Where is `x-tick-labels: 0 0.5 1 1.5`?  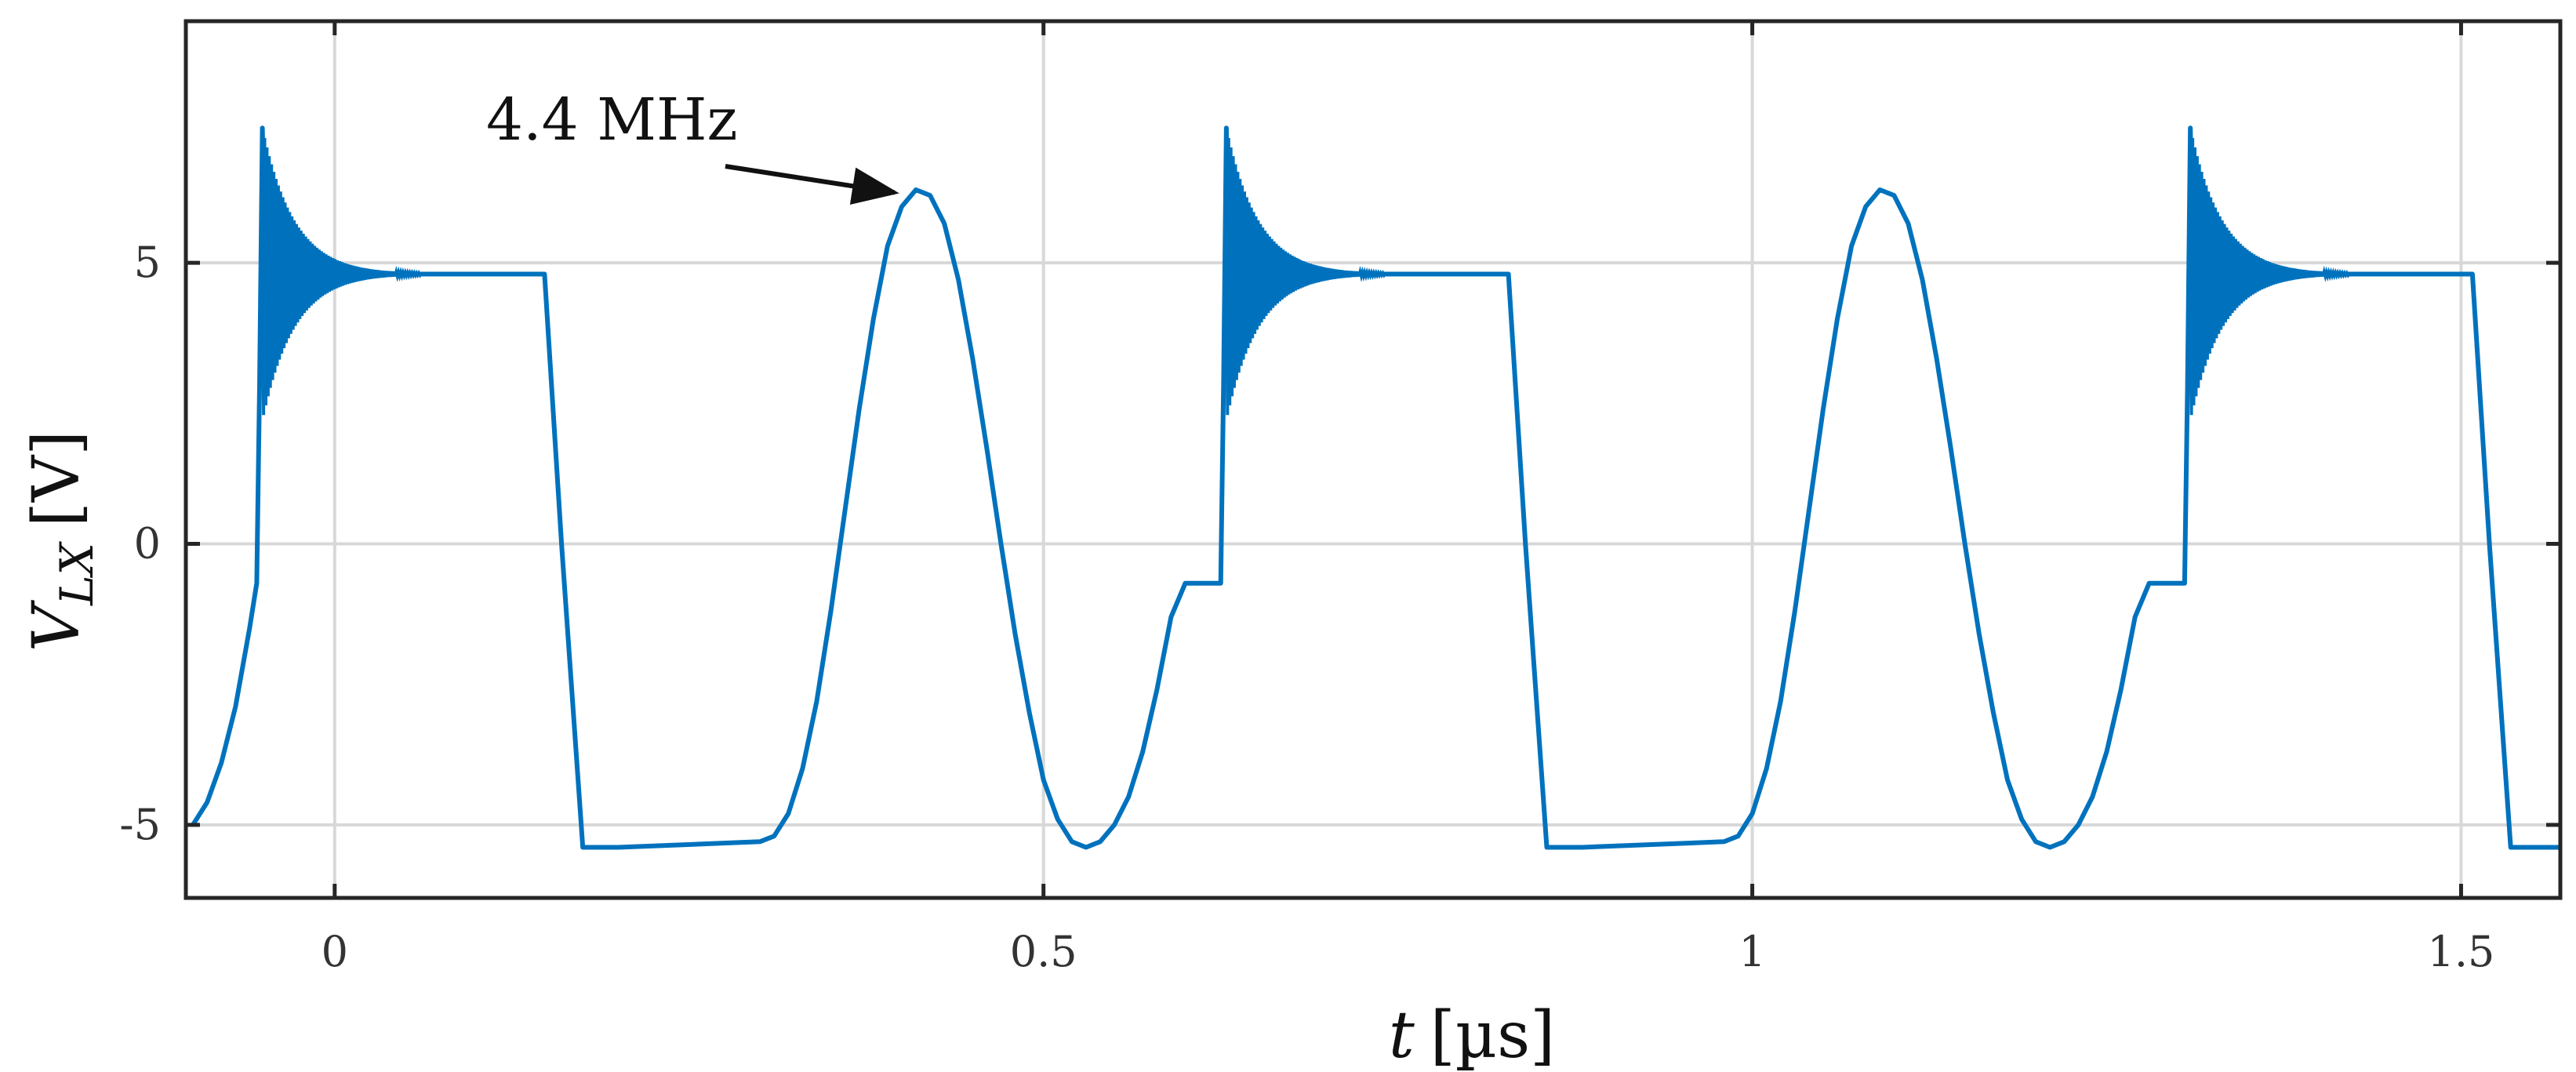 x-tick-labels: 0 0.5 1 1.5 is located at coordinates (1408, 951).